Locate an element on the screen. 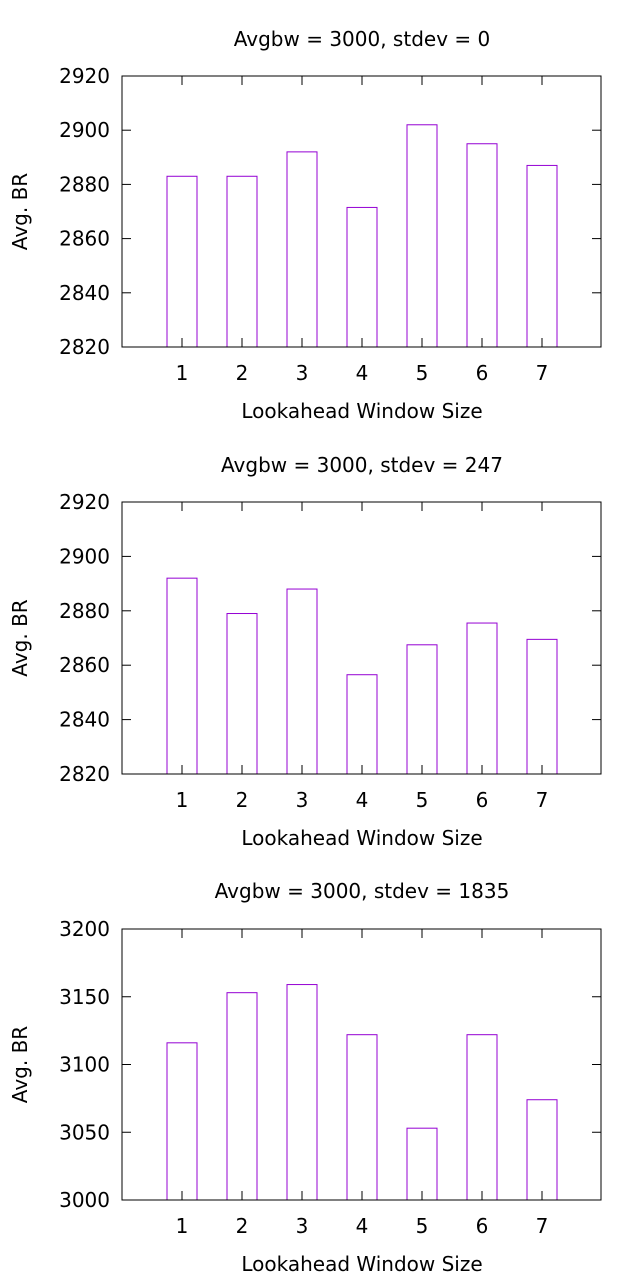 Image resolution: width=640 pixels, height=1280 pixels. chart-title: Avgbw = 3000, stdev = 247 is located at coordinates (362, 465).